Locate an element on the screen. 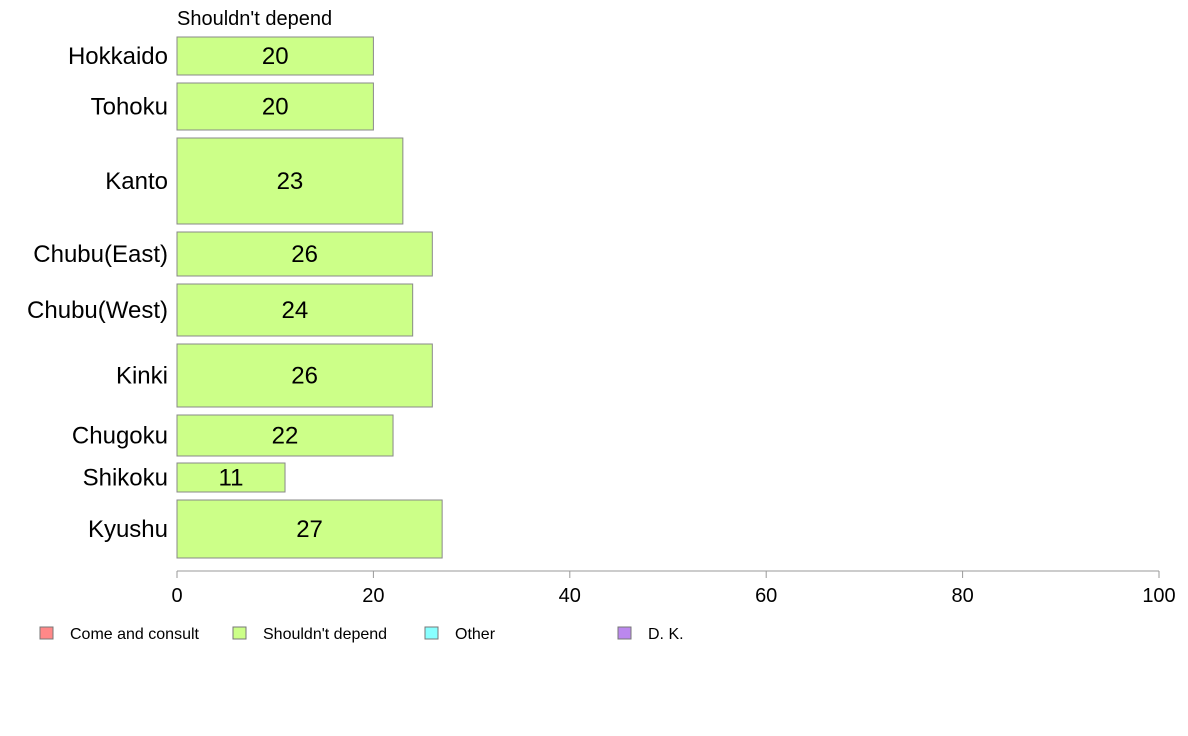 This screenshot has height=736, width=1188. x-tick-label: 0 is located at coordinates (176, 596).